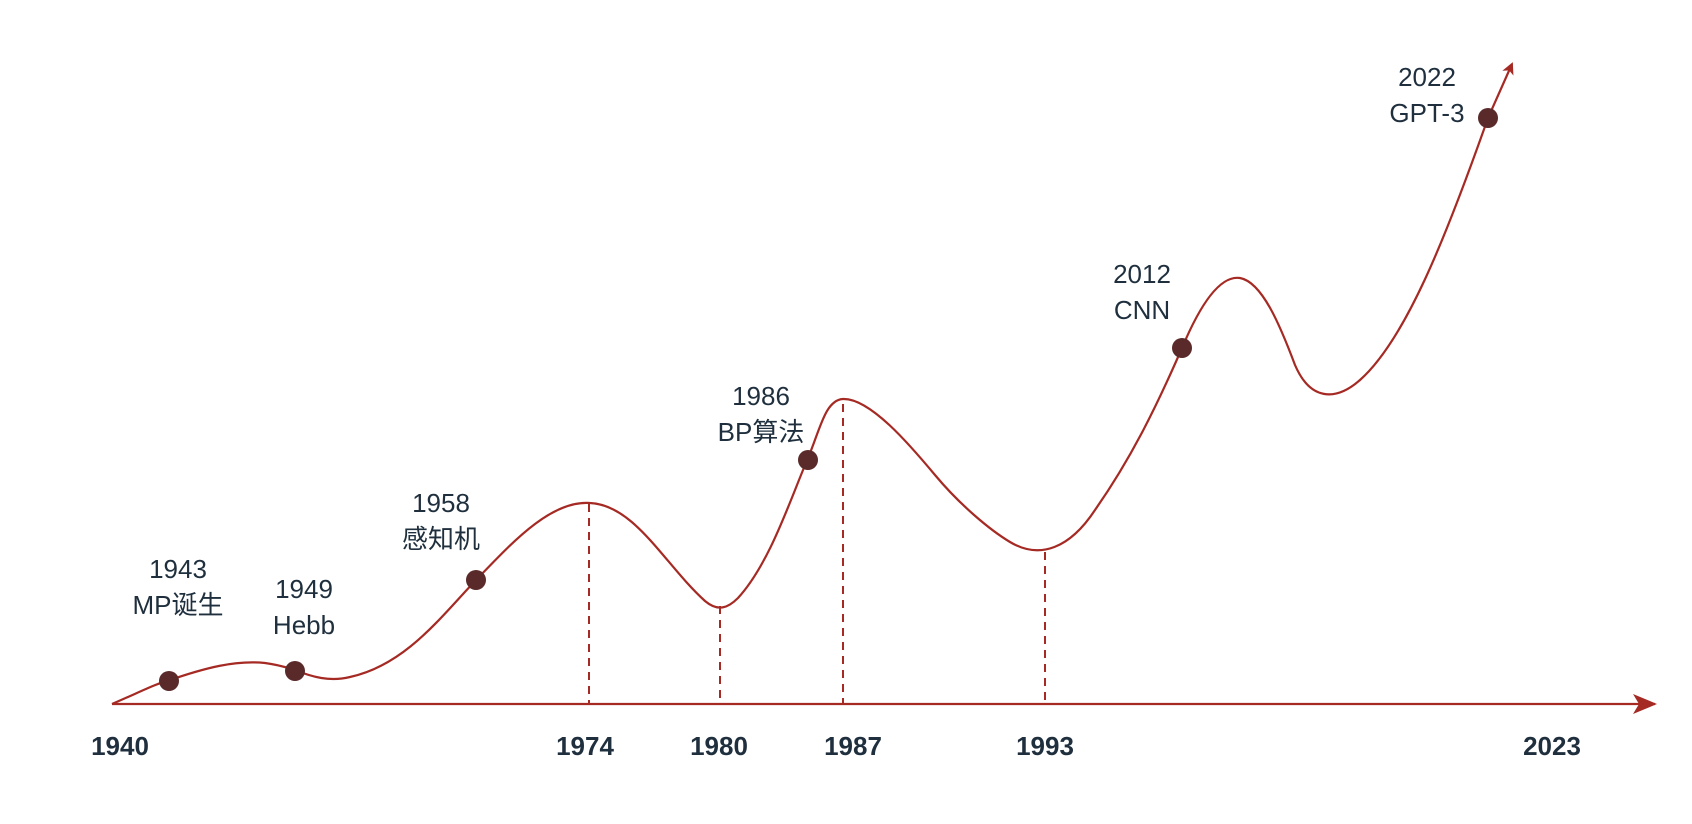 This screenshot has height=824, width=1692. I want to click on event-label-2012: CNN, so click(1142, 310).